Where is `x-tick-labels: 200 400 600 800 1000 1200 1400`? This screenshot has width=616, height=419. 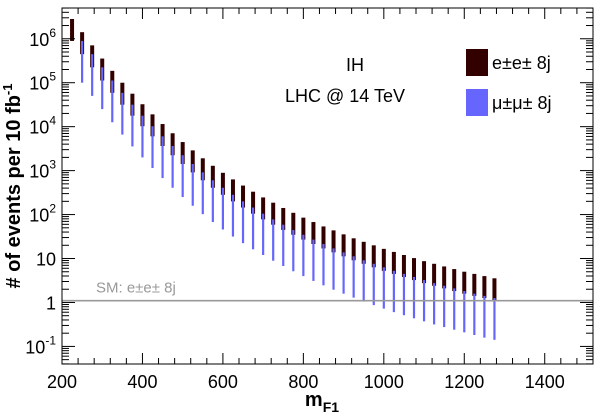
x-tick-labels: 200 400 600 800 1000 1200 1400 is located at coordinates (306, 382).